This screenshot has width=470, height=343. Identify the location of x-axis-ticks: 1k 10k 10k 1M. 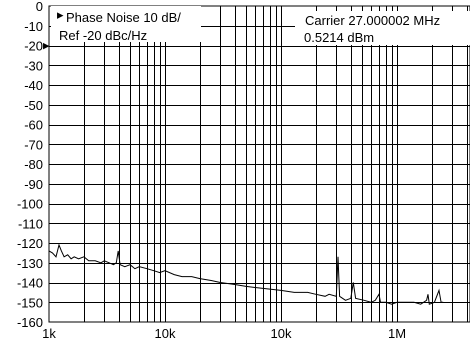
(224, 333).